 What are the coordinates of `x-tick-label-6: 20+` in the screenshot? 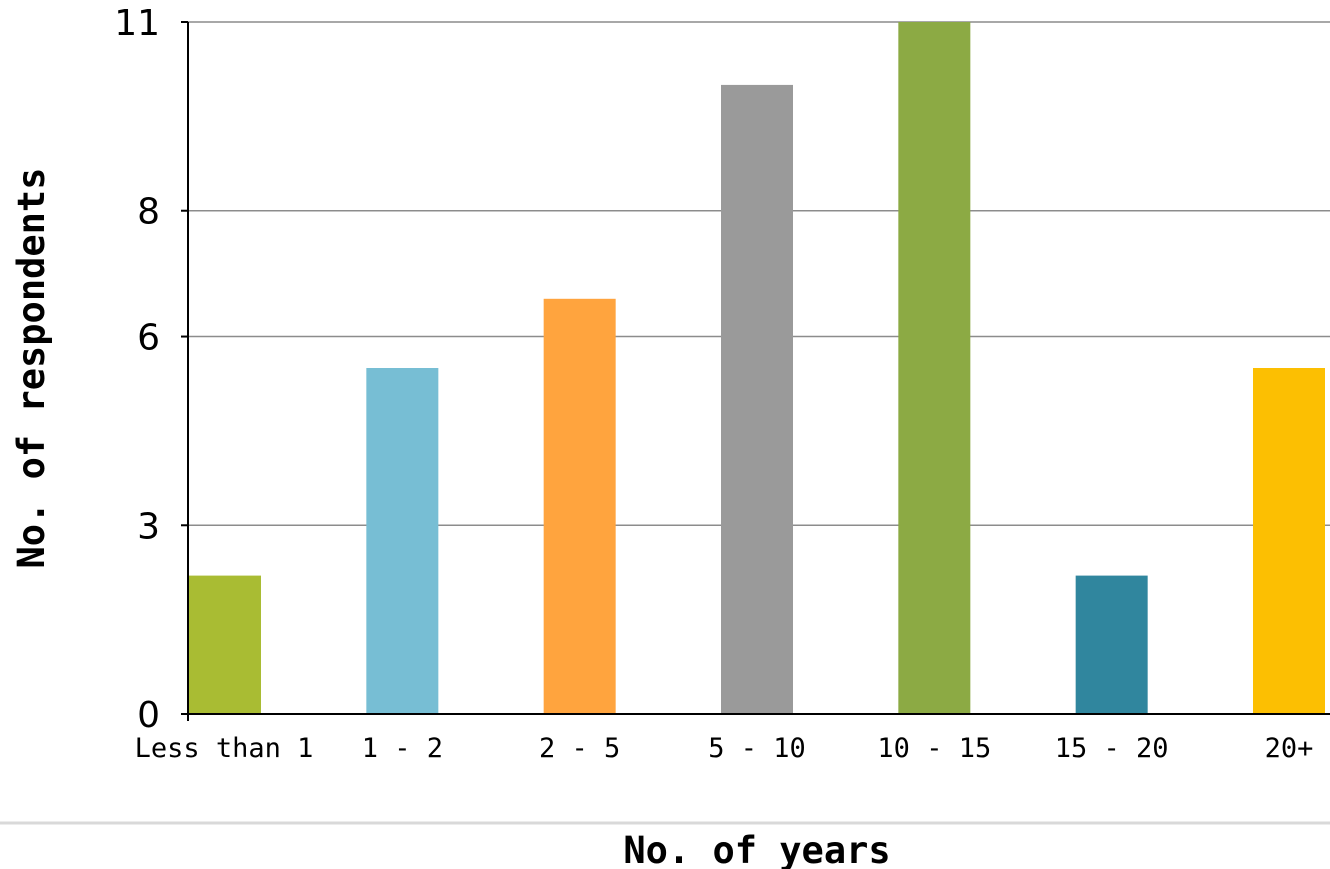 It's located at (1289, 748).